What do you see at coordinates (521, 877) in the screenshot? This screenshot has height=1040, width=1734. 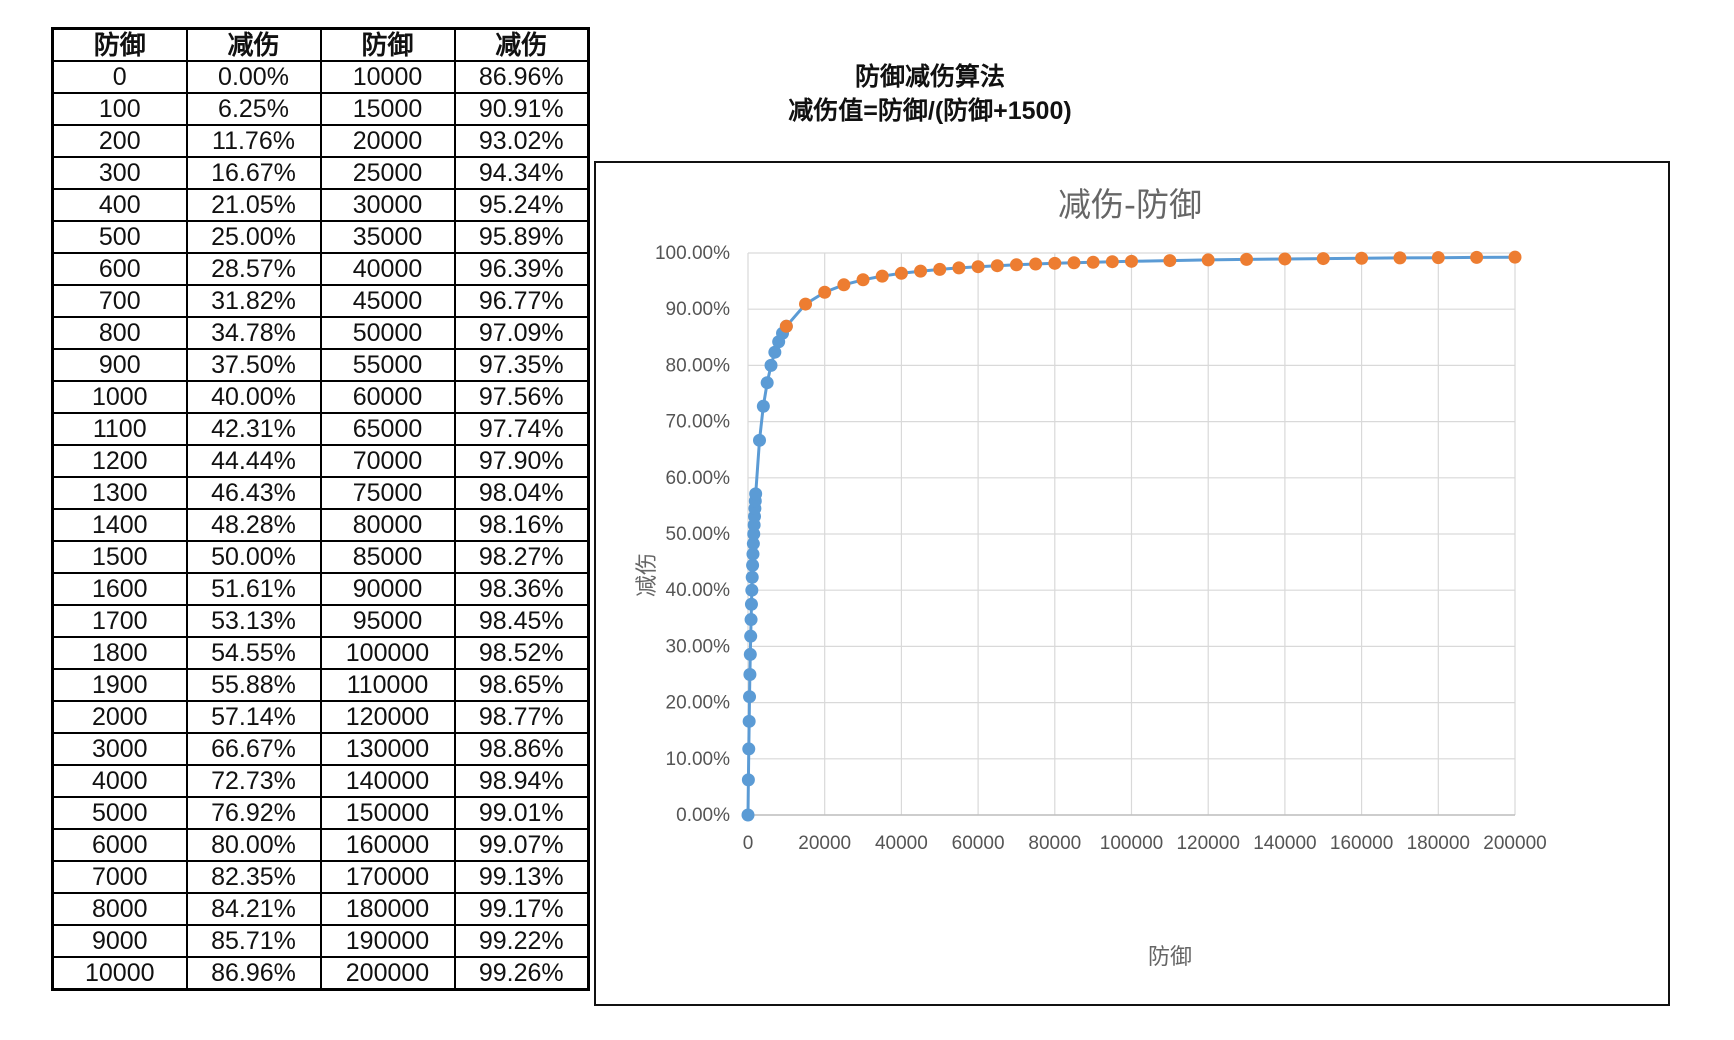 I see `cell-reduction: 99.13%` at bounding box center [521, 877].